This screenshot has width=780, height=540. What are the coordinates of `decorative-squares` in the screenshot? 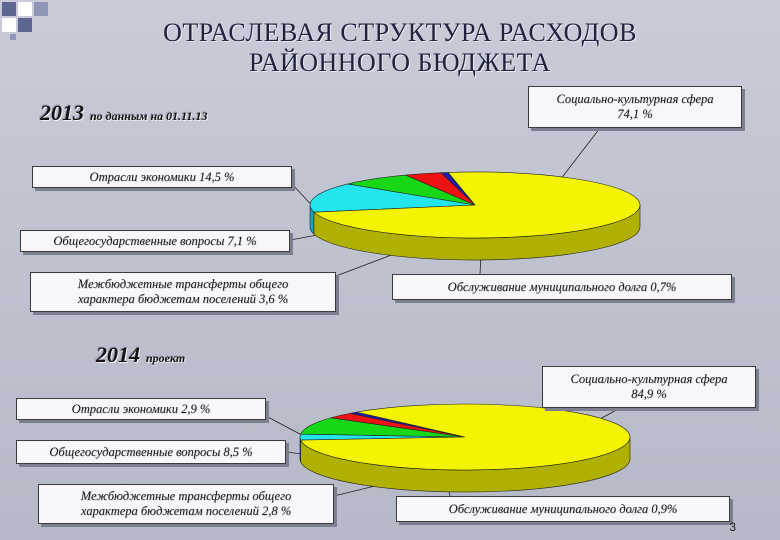 It's located at (25, 21).